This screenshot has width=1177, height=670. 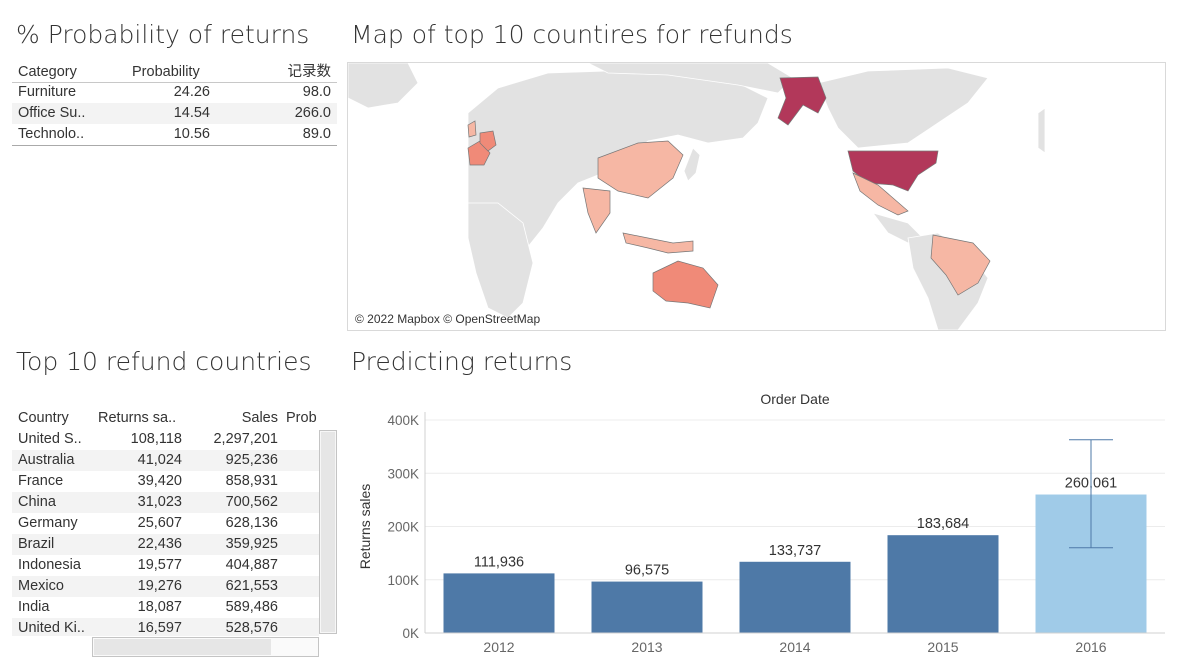 What do you see at coordinates (159, 628) in the screenshot?
I see `returns-cell: 16,597` at bounding box center [159, 628].